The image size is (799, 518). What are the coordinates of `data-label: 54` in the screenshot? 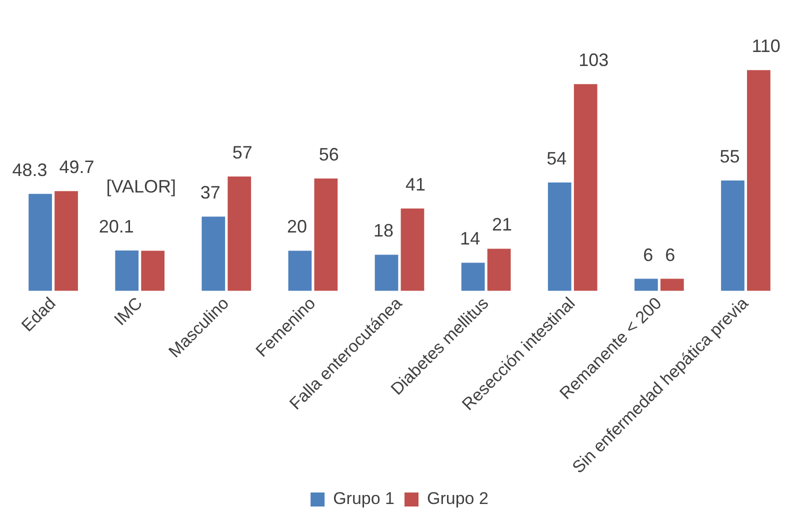 It's located at (556, 158).